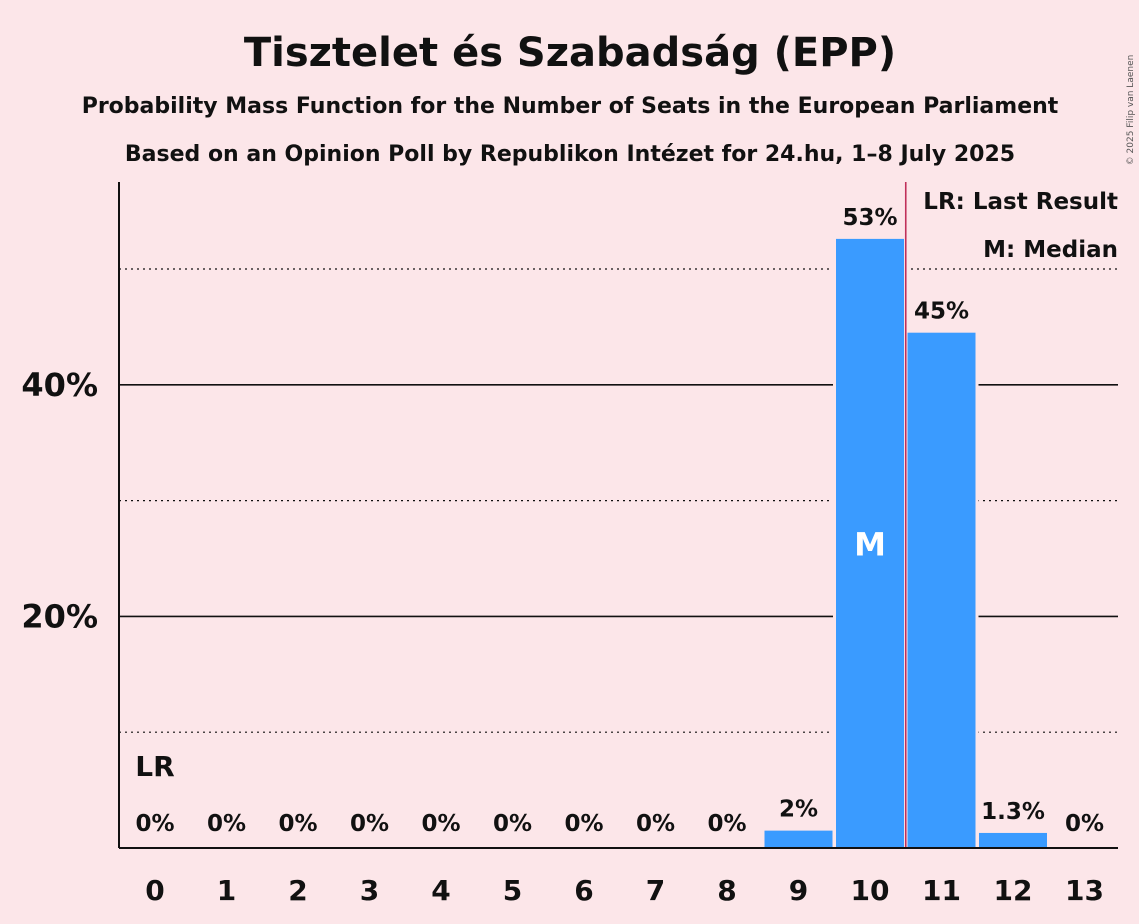 This screenshot has width=1139, height=924. I want to click on data-label: 2%, so click(798, 810).